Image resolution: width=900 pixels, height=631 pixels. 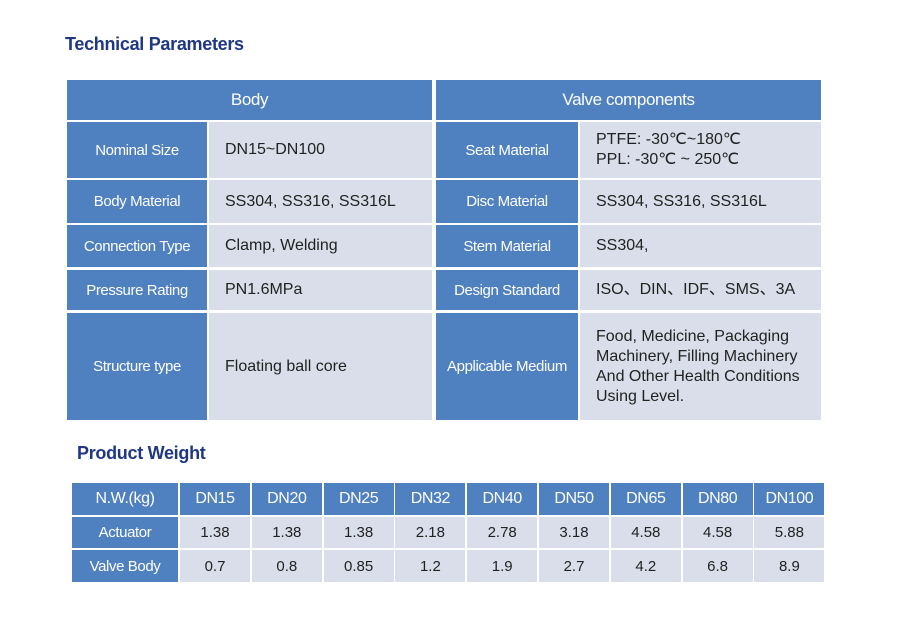 I want to click on label-cell: Disc Material, so click(x=507, y=201).